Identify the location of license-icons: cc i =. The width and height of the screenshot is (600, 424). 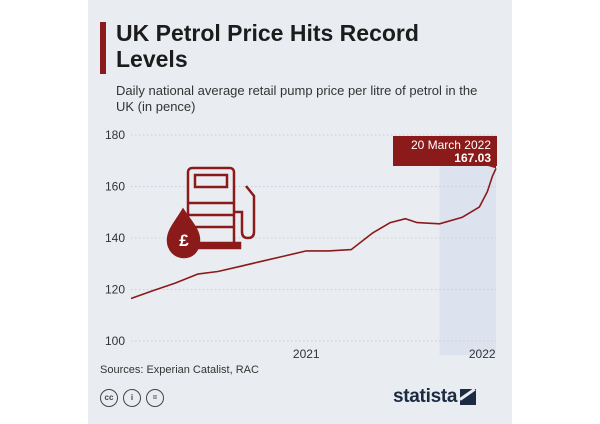
(132, 398).